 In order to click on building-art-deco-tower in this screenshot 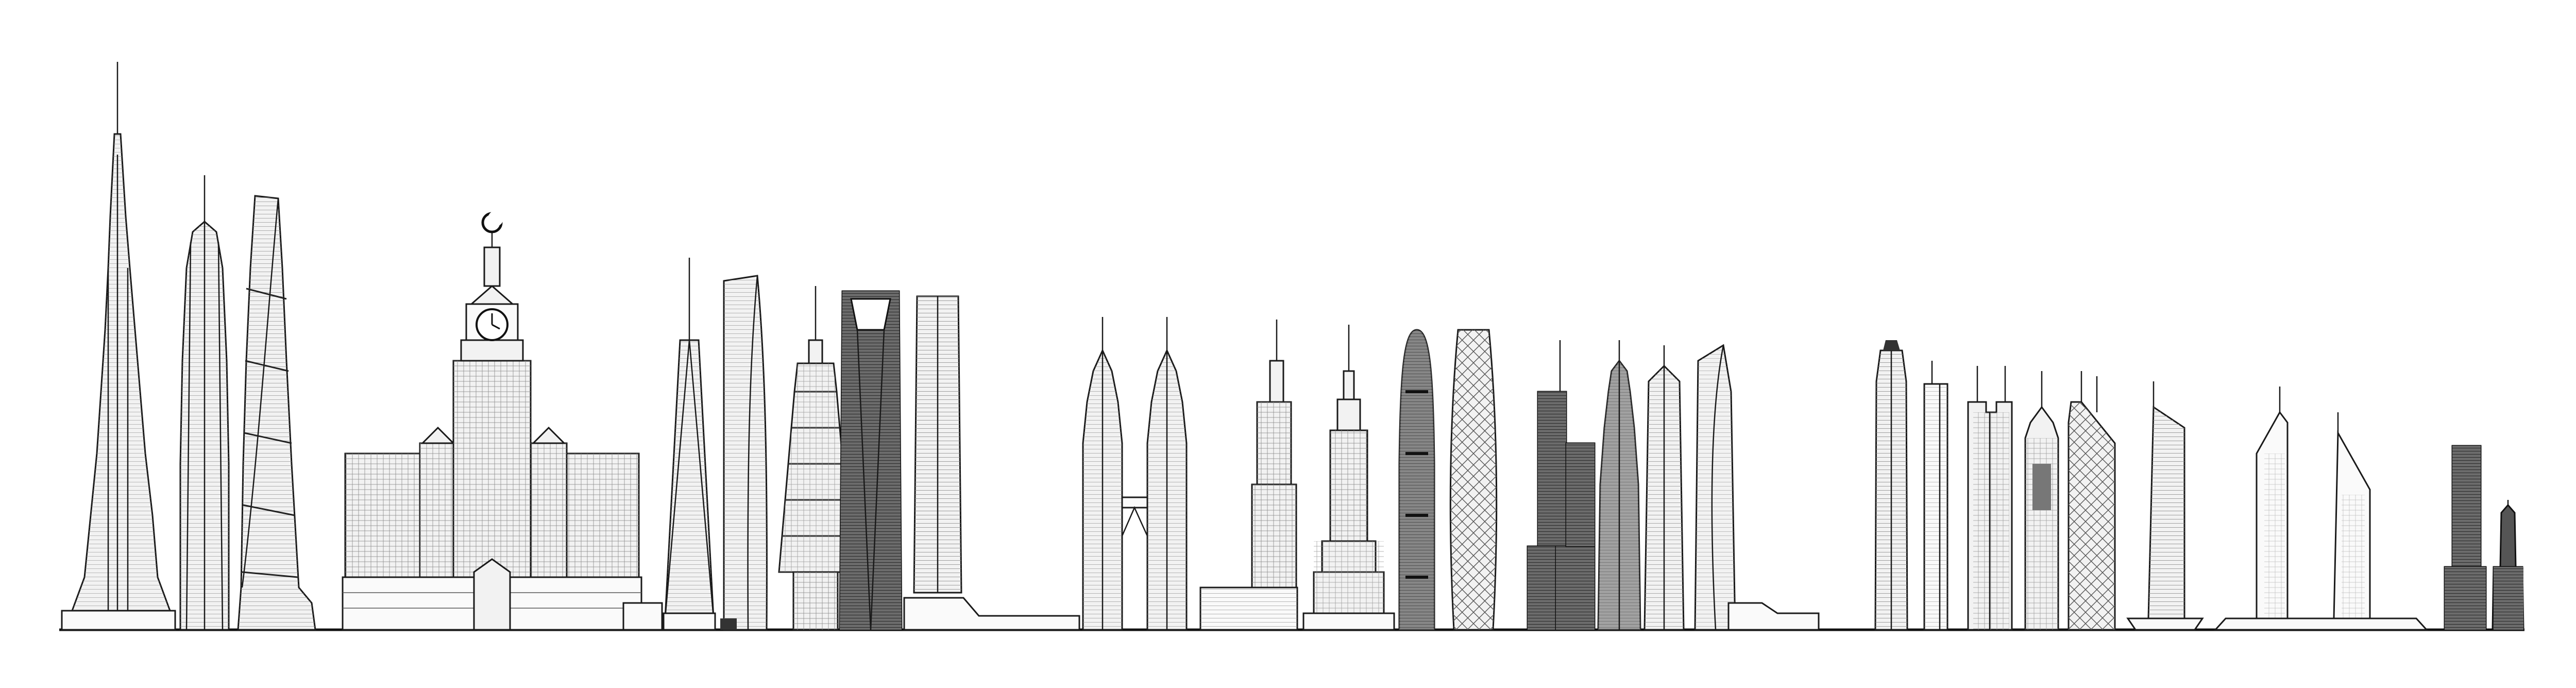, I will do `click(2041, 501)`.